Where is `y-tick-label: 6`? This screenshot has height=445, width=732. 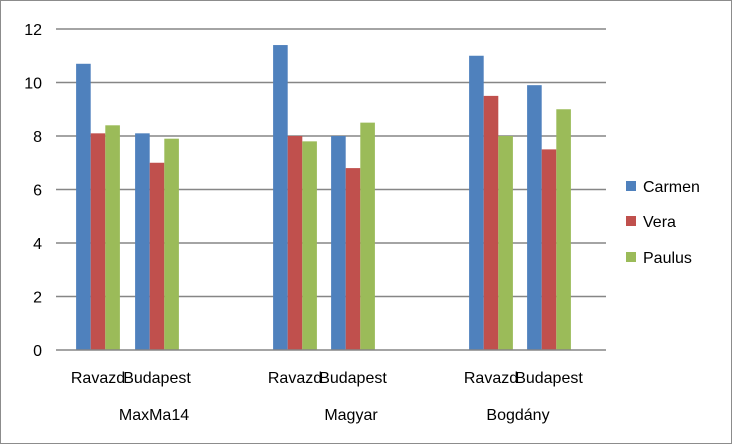 y-tick-label: 6 is located at coordinates (37, 191).